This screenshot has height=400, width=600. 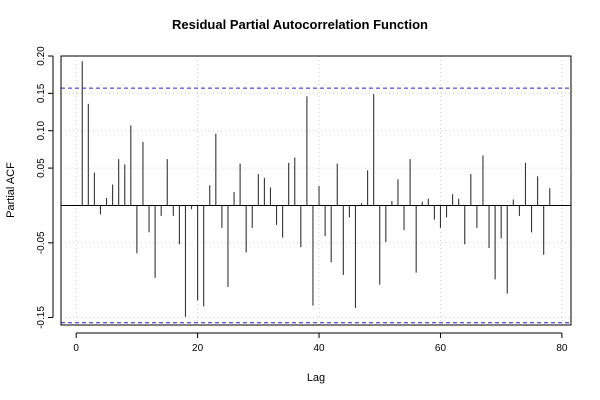 What do you see at coordinates (562, 348) in the screenshot?
I see `x-tick-label: 80` at bounding box center [562, 348].